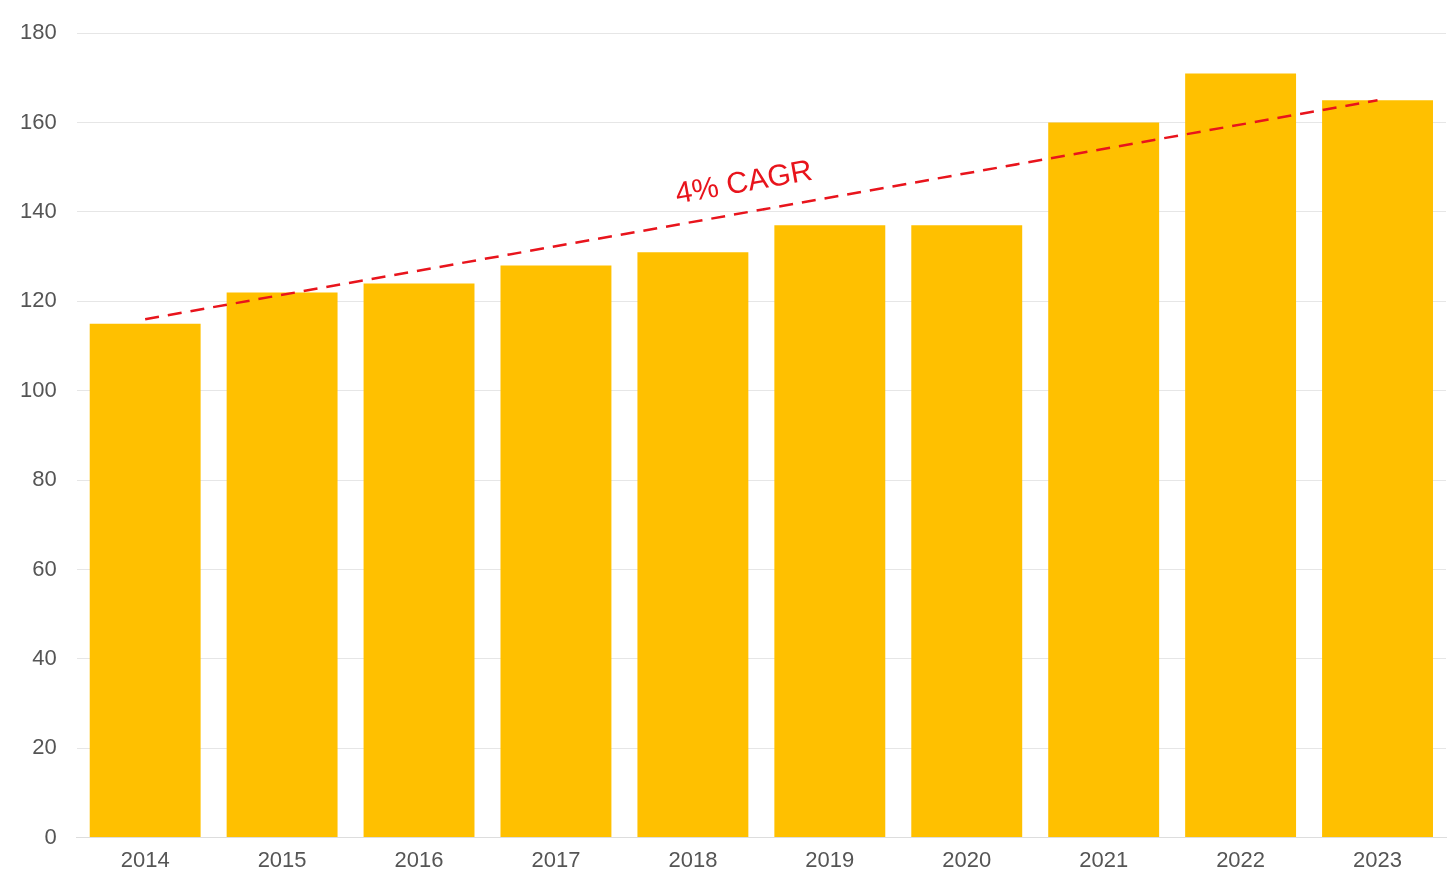  I want to click on x-tick-label: 2015, so click(282, 859).